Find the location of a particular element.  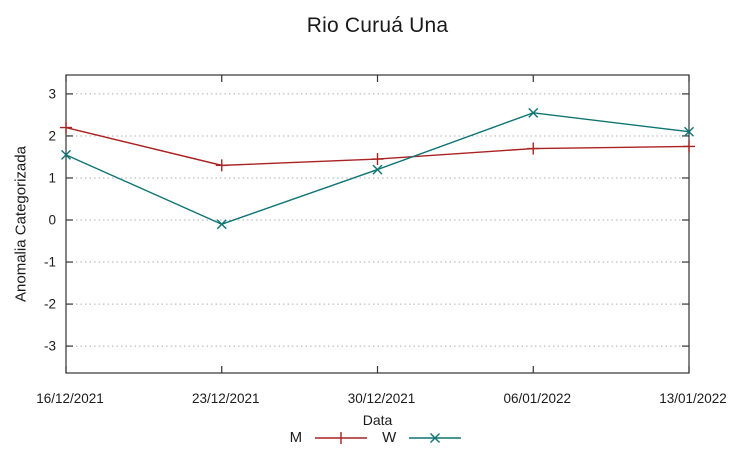

chart-title: Rio Curuá Una is located at coordinates (377, 25).